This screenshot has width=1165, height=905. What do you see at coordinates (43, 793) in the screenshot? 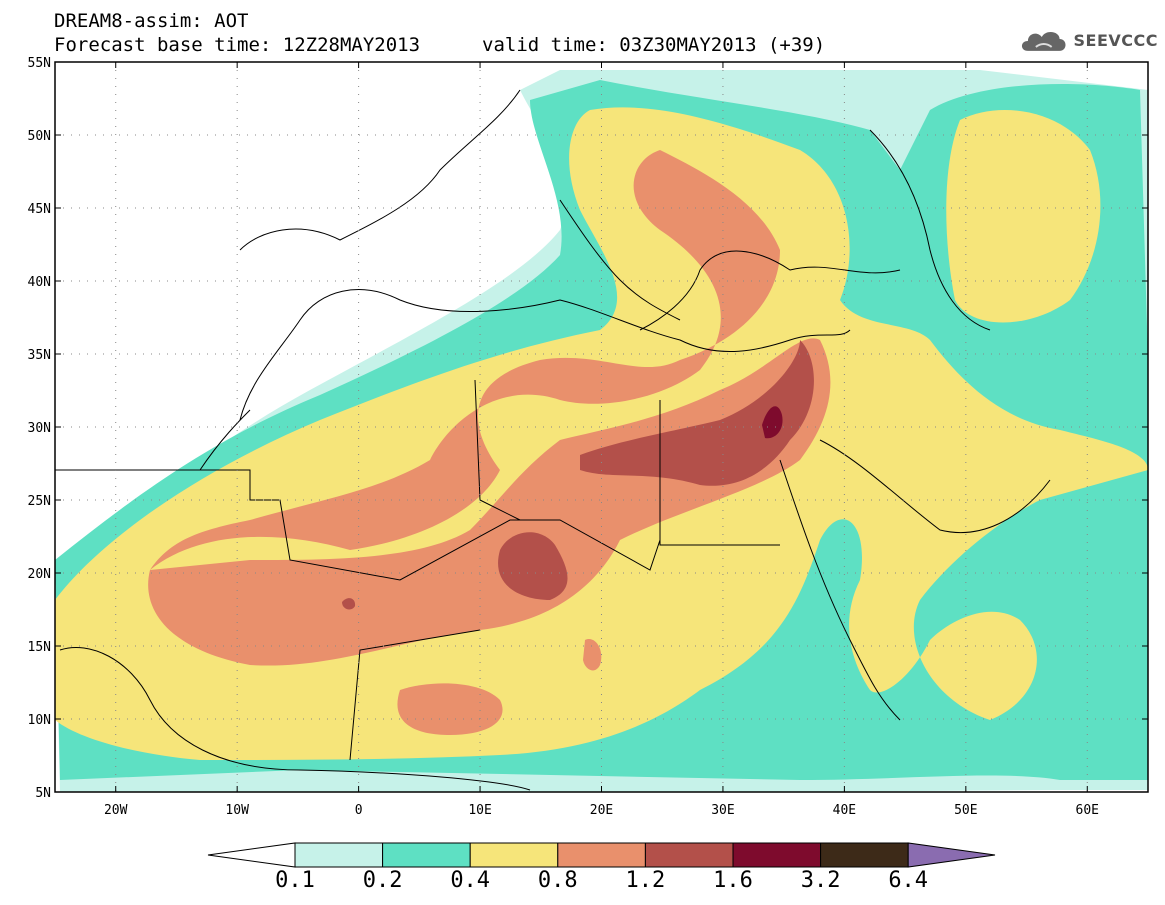
I see `lat-label: 5N` at bounding box center [43, 793].